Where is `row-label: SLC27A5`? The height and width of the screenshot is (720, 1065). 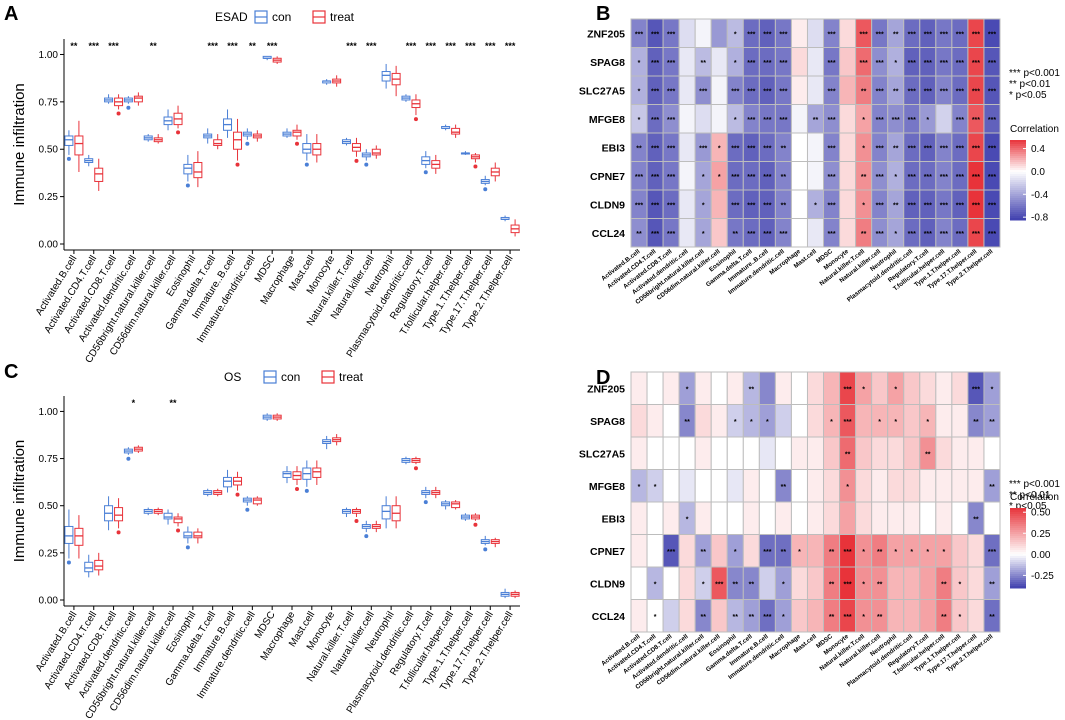 row-label: SLC27A5 is located at coordinates (602, 91).